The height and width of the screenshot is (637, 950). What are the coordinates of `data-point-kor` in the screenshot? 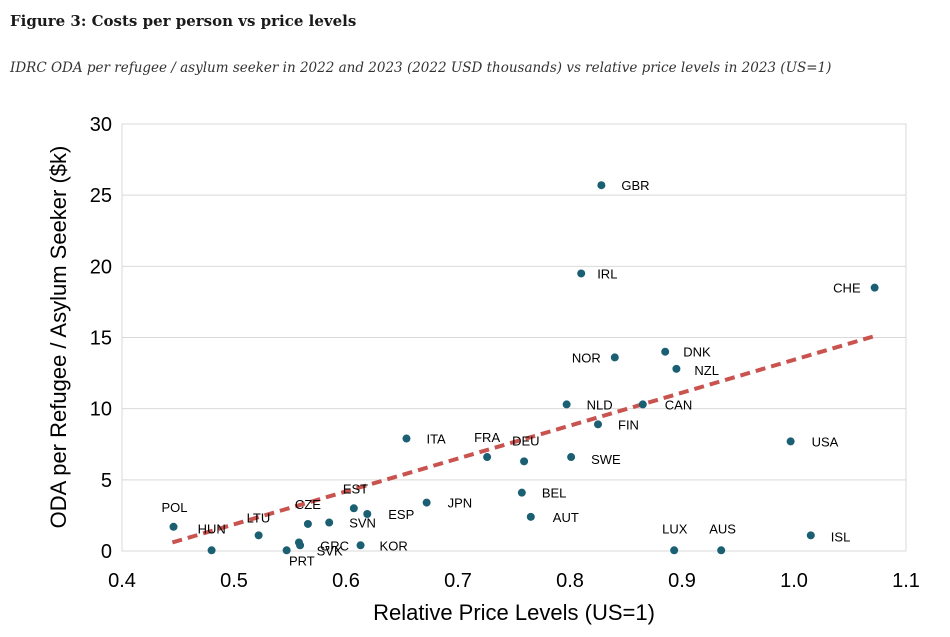 It's located at (360, 545).